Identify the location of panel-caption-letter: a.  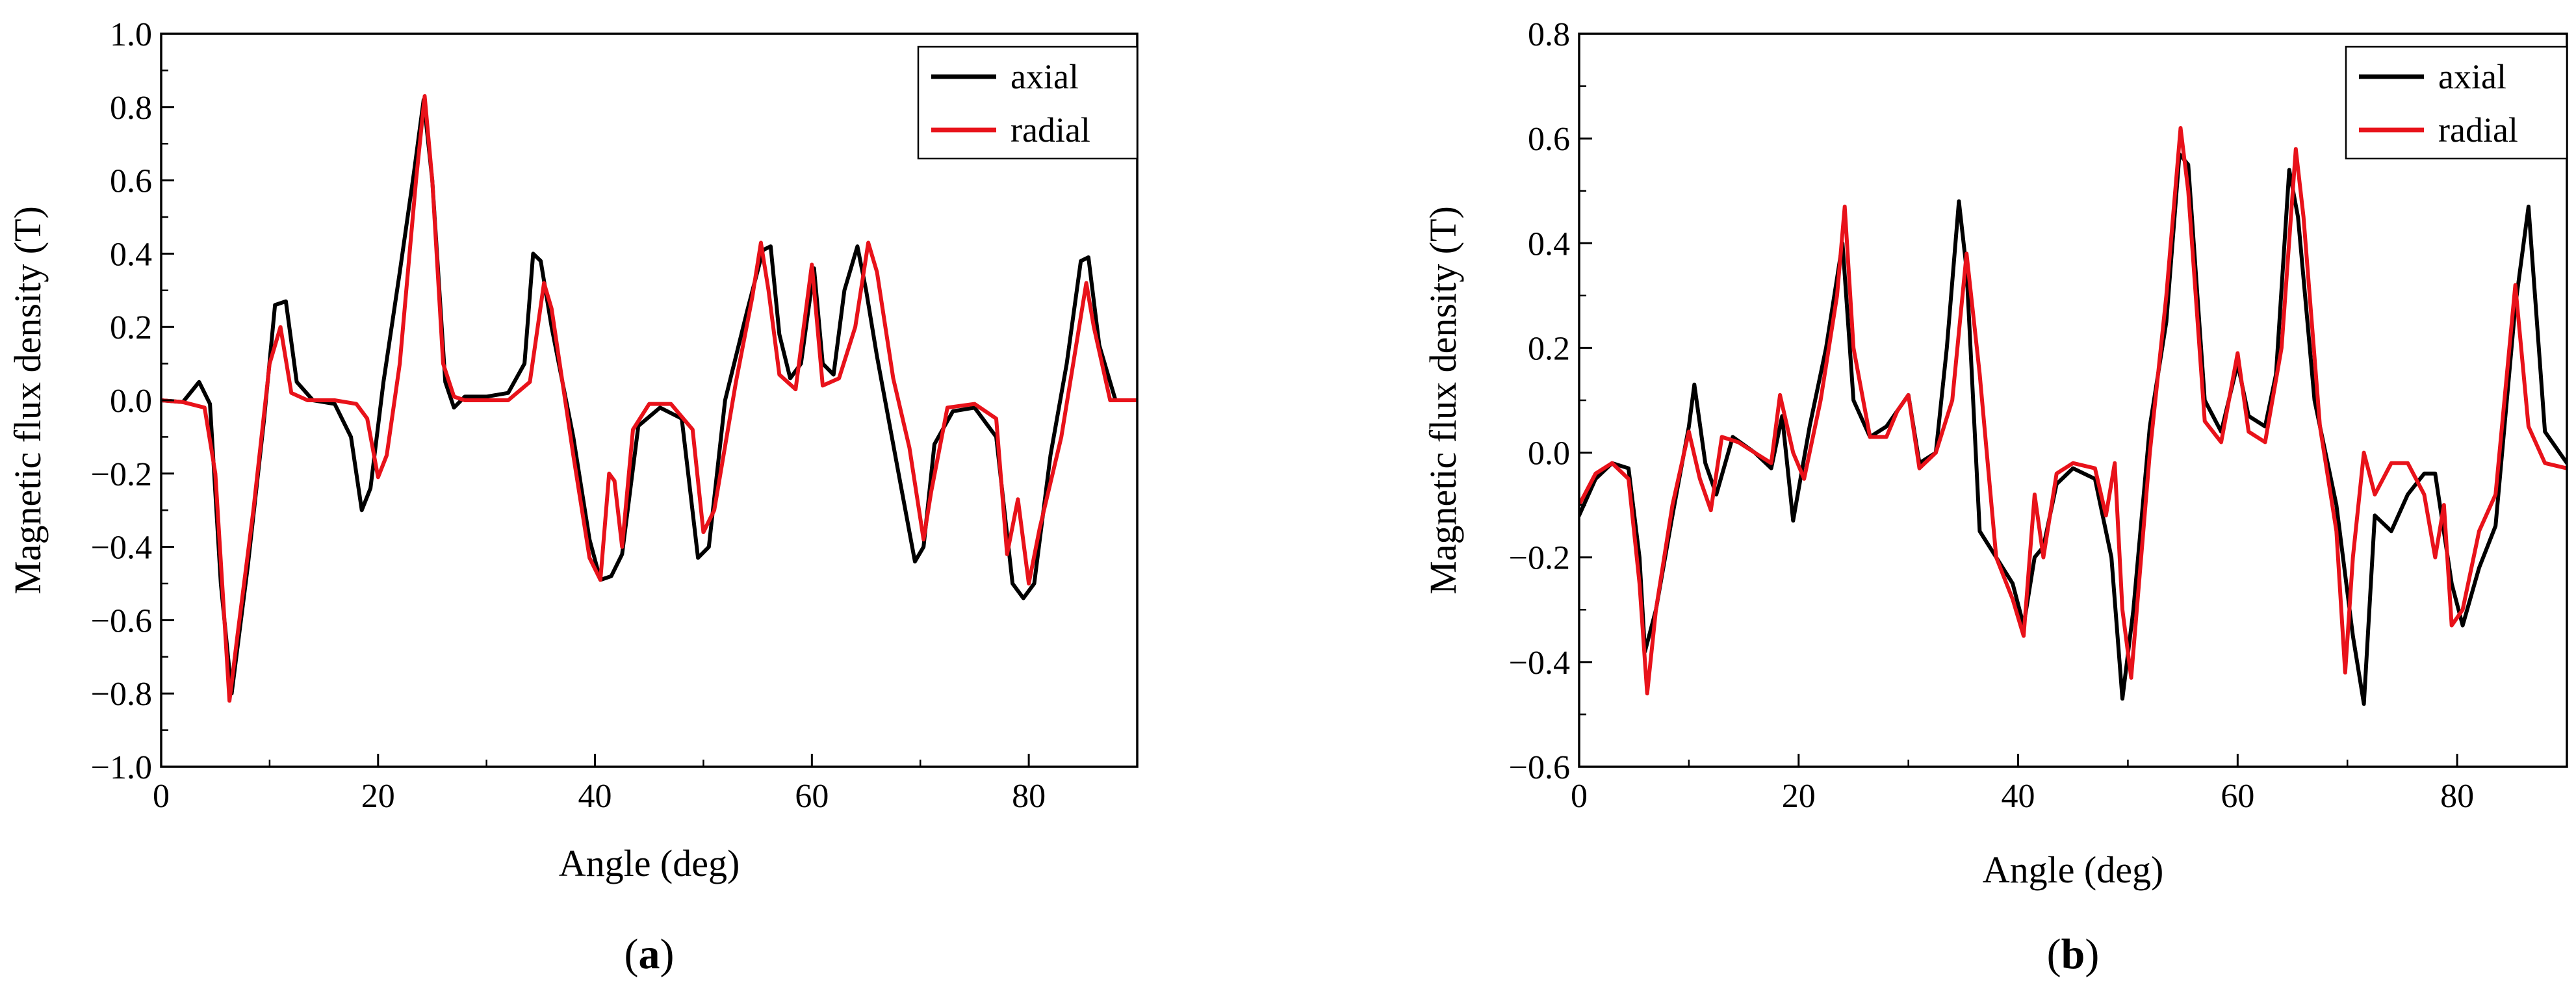
(650, 955).